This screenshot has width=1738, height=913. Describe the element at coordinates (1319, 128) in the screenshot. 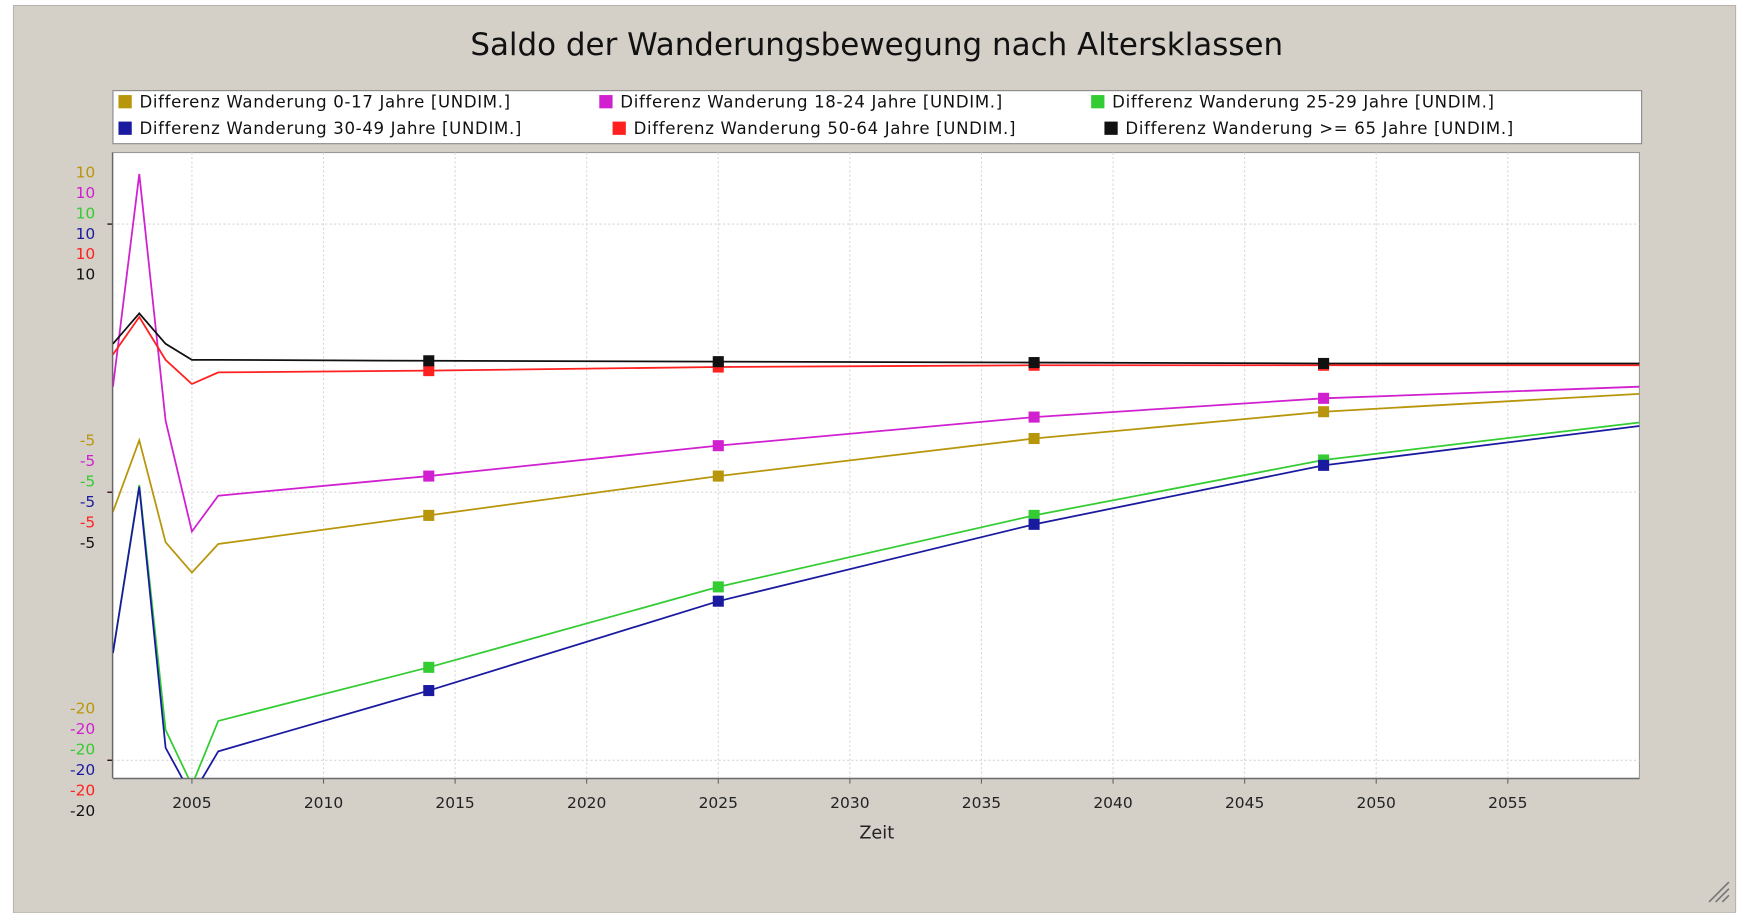

I see `legend-label: Differenz Wanderung >= 65 Jahre [UNDIM.]` at that location.